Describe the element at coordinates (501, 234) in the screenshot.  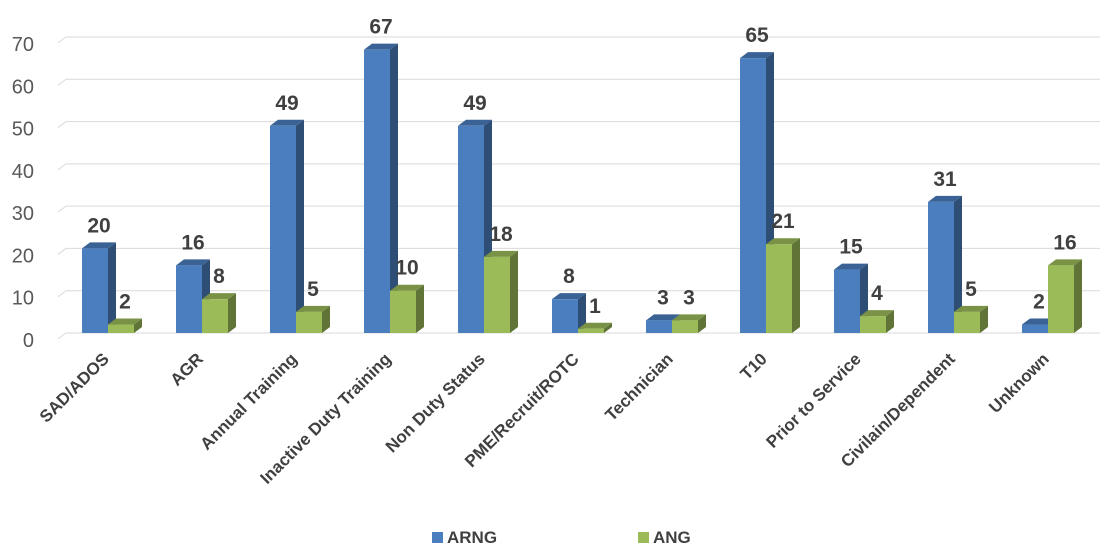
I see `data-label-ang: 18` at that location.